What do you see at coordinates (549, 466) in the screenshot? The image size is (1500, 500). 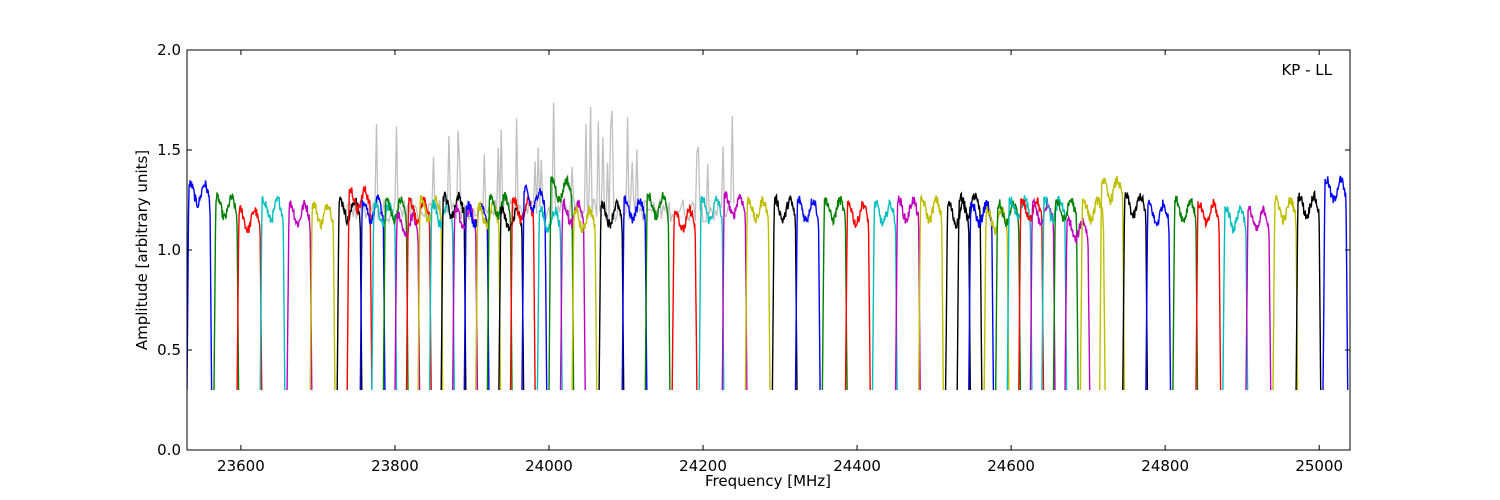 I see `x-tick-label: 24000` at bounding box center [549, 466].